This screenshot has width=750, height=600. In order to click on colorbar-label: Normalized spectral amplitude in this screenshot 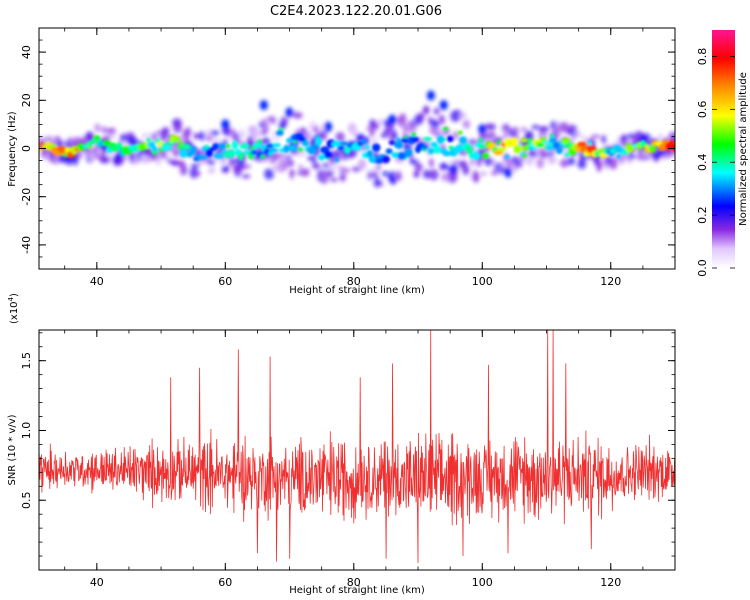, I will do `click(743, 149)`.